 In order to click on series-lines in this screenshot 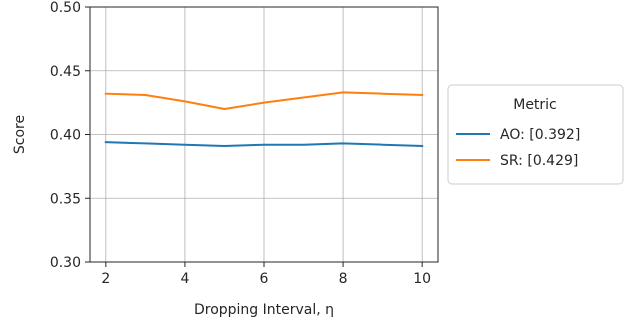, I will do `click(264, 119)`.